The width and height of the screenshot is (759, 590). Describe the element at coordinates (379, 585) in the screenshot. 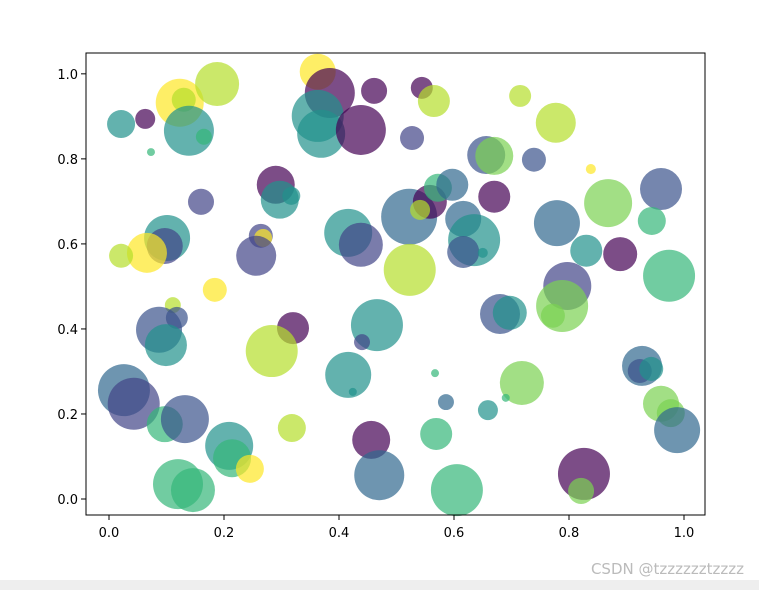

I see `toolbar` at that location.